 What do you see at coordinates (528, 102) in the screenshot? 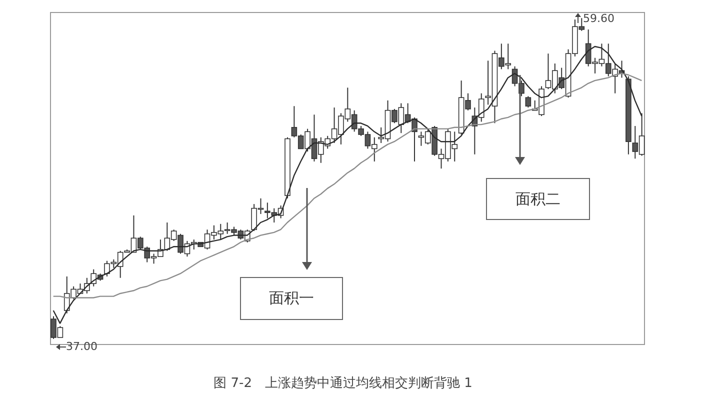
I see `candlestick` at bounding box center [528, 102].